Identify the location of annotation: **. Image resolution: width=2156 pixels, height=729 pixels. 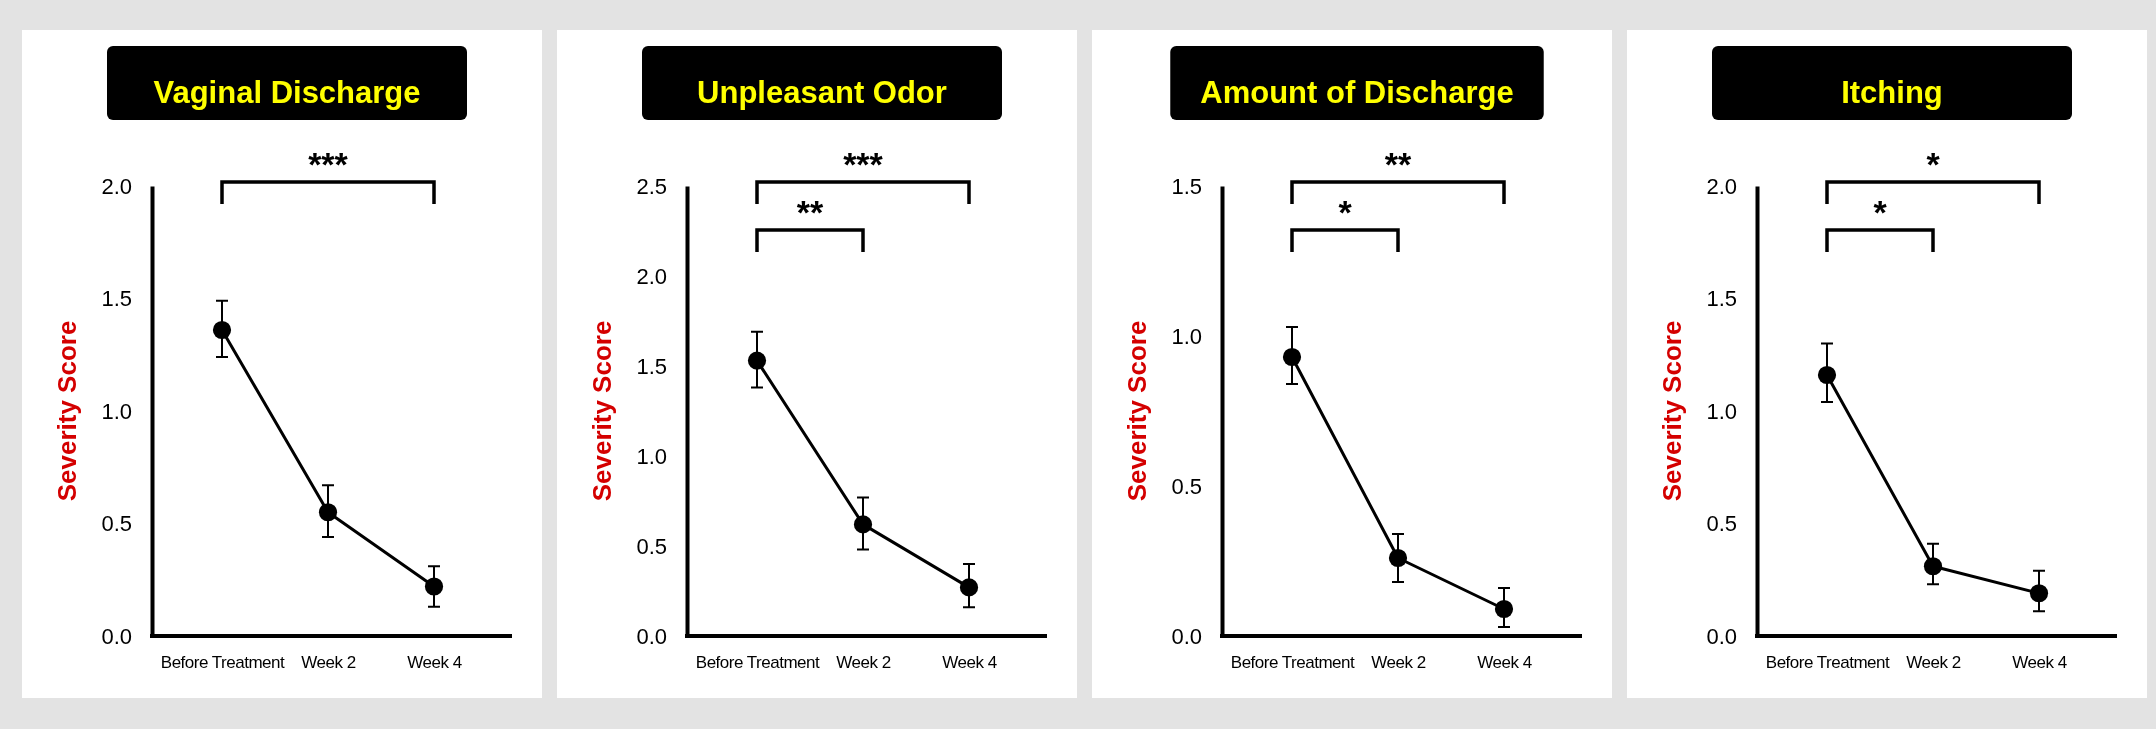
(810, 212).